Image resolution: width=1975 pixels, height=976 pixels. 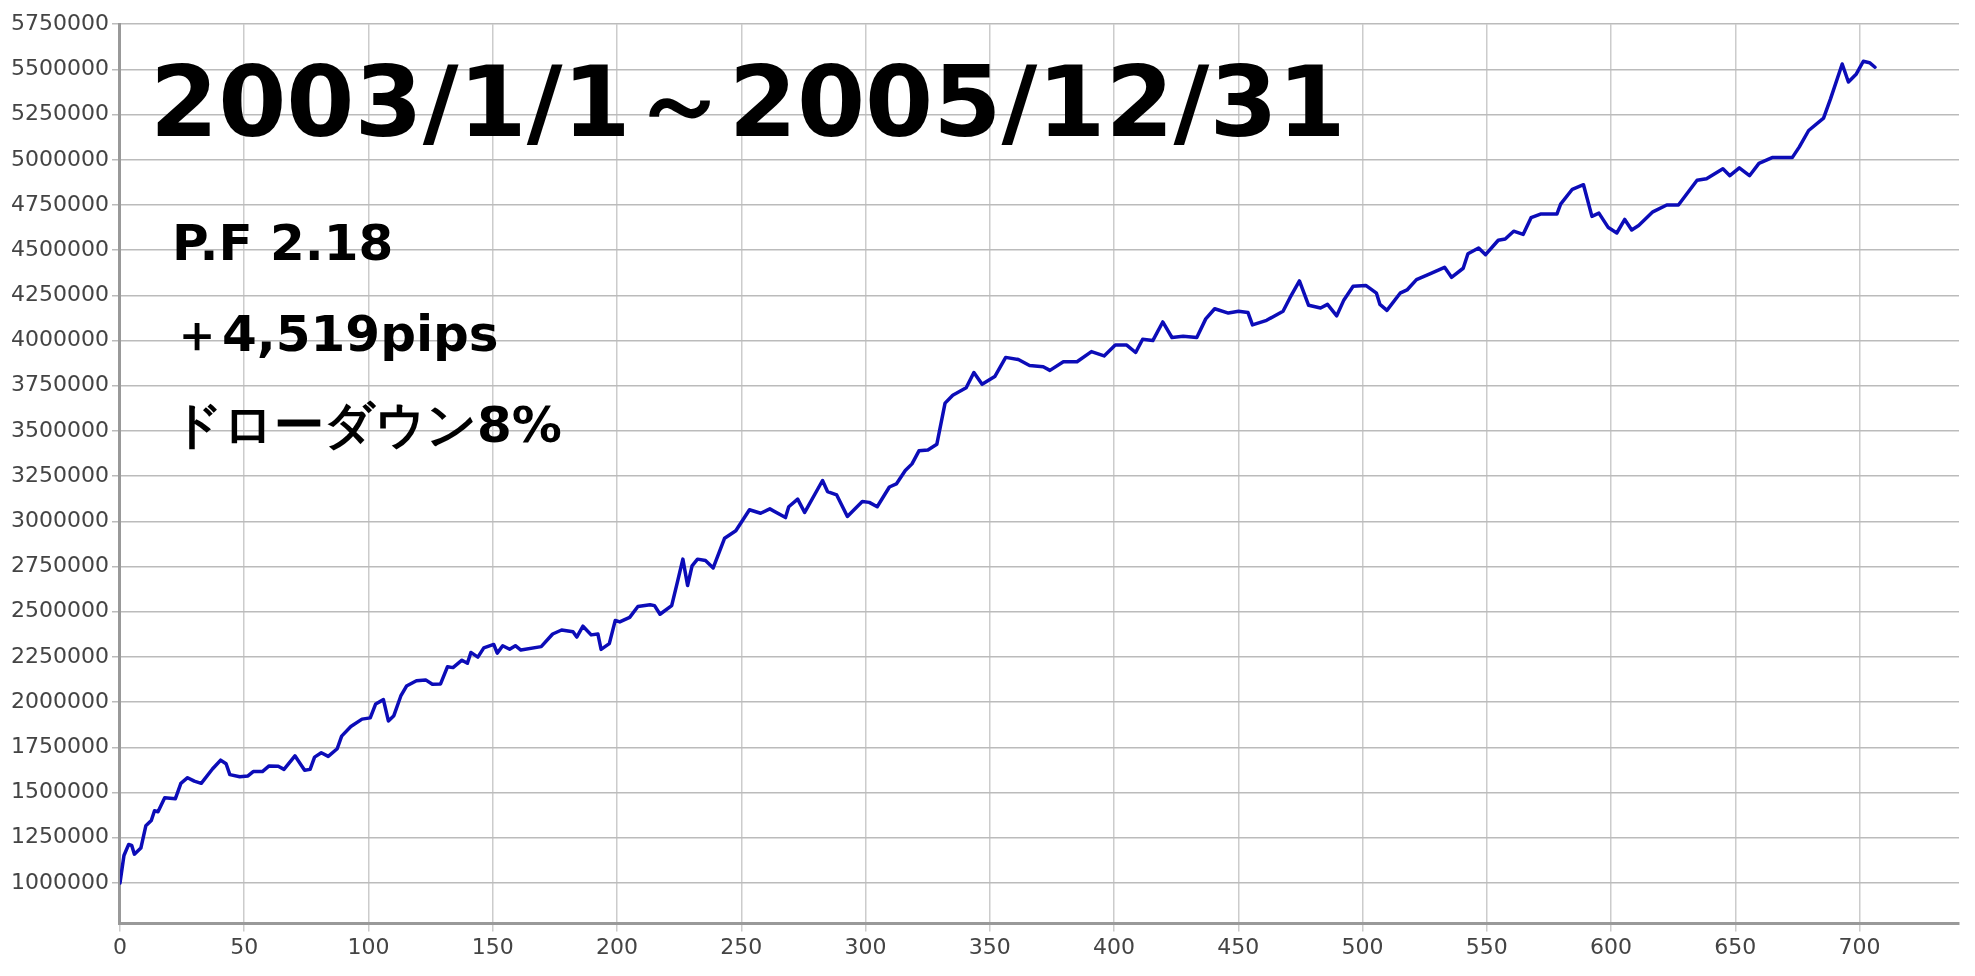 What do you see at coordinates (747, 102) in the screenshot?
I see `chart-title: 2003/1/1～2005/12/31` at bounding box center [747, 102].